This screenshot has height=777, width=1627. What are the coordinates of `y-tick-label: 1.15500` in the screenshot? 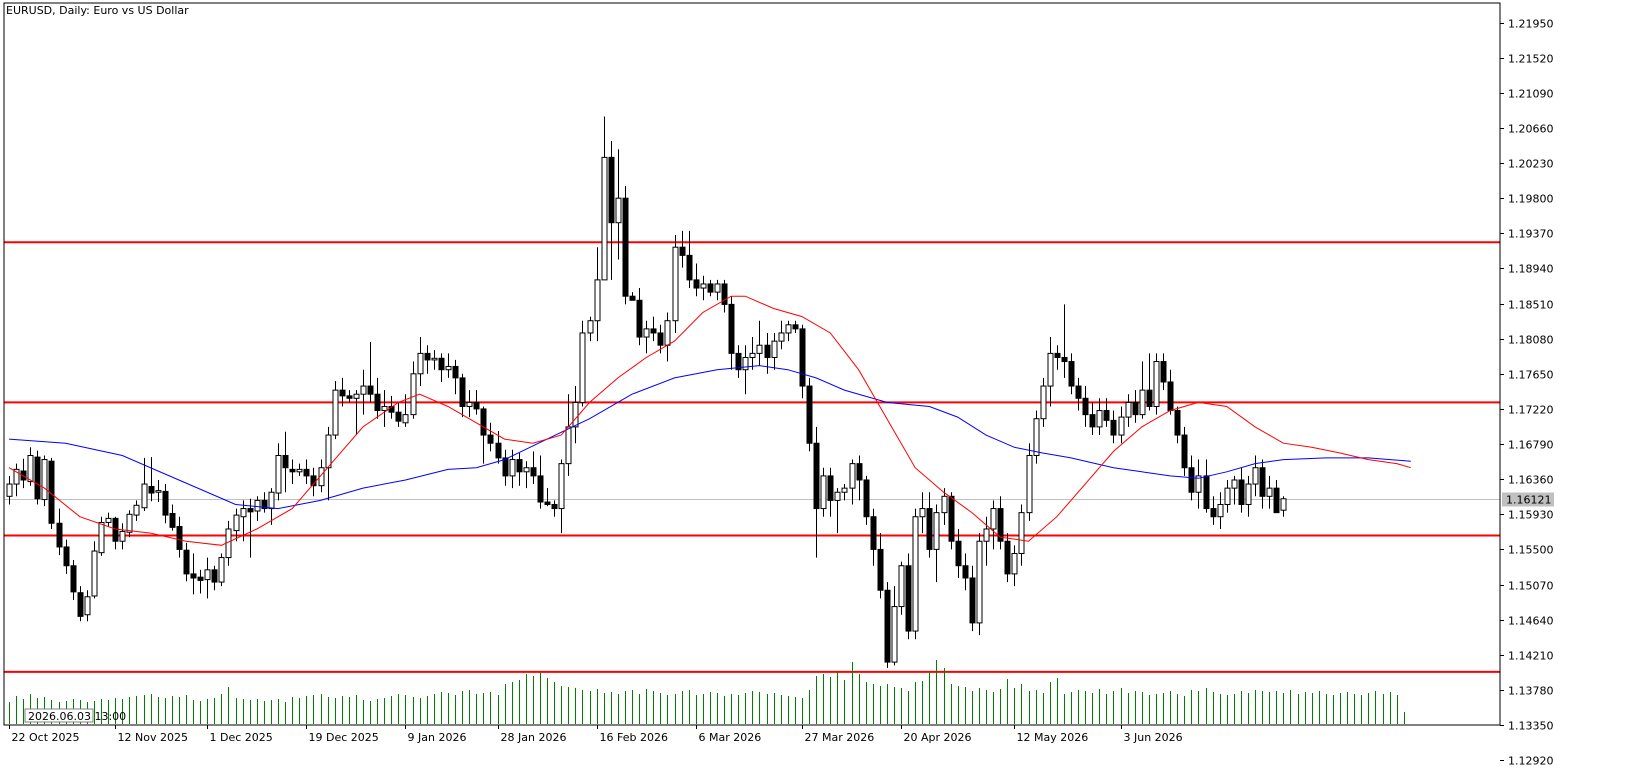 It's located at (1531, 550).